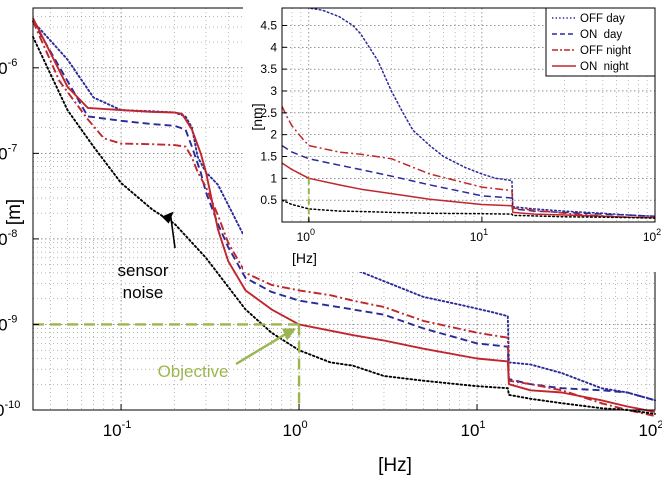  Describe the element at coordinates (268, 156) in the screenshot. I see `inset-y-tick-label: 1.5` at that location.